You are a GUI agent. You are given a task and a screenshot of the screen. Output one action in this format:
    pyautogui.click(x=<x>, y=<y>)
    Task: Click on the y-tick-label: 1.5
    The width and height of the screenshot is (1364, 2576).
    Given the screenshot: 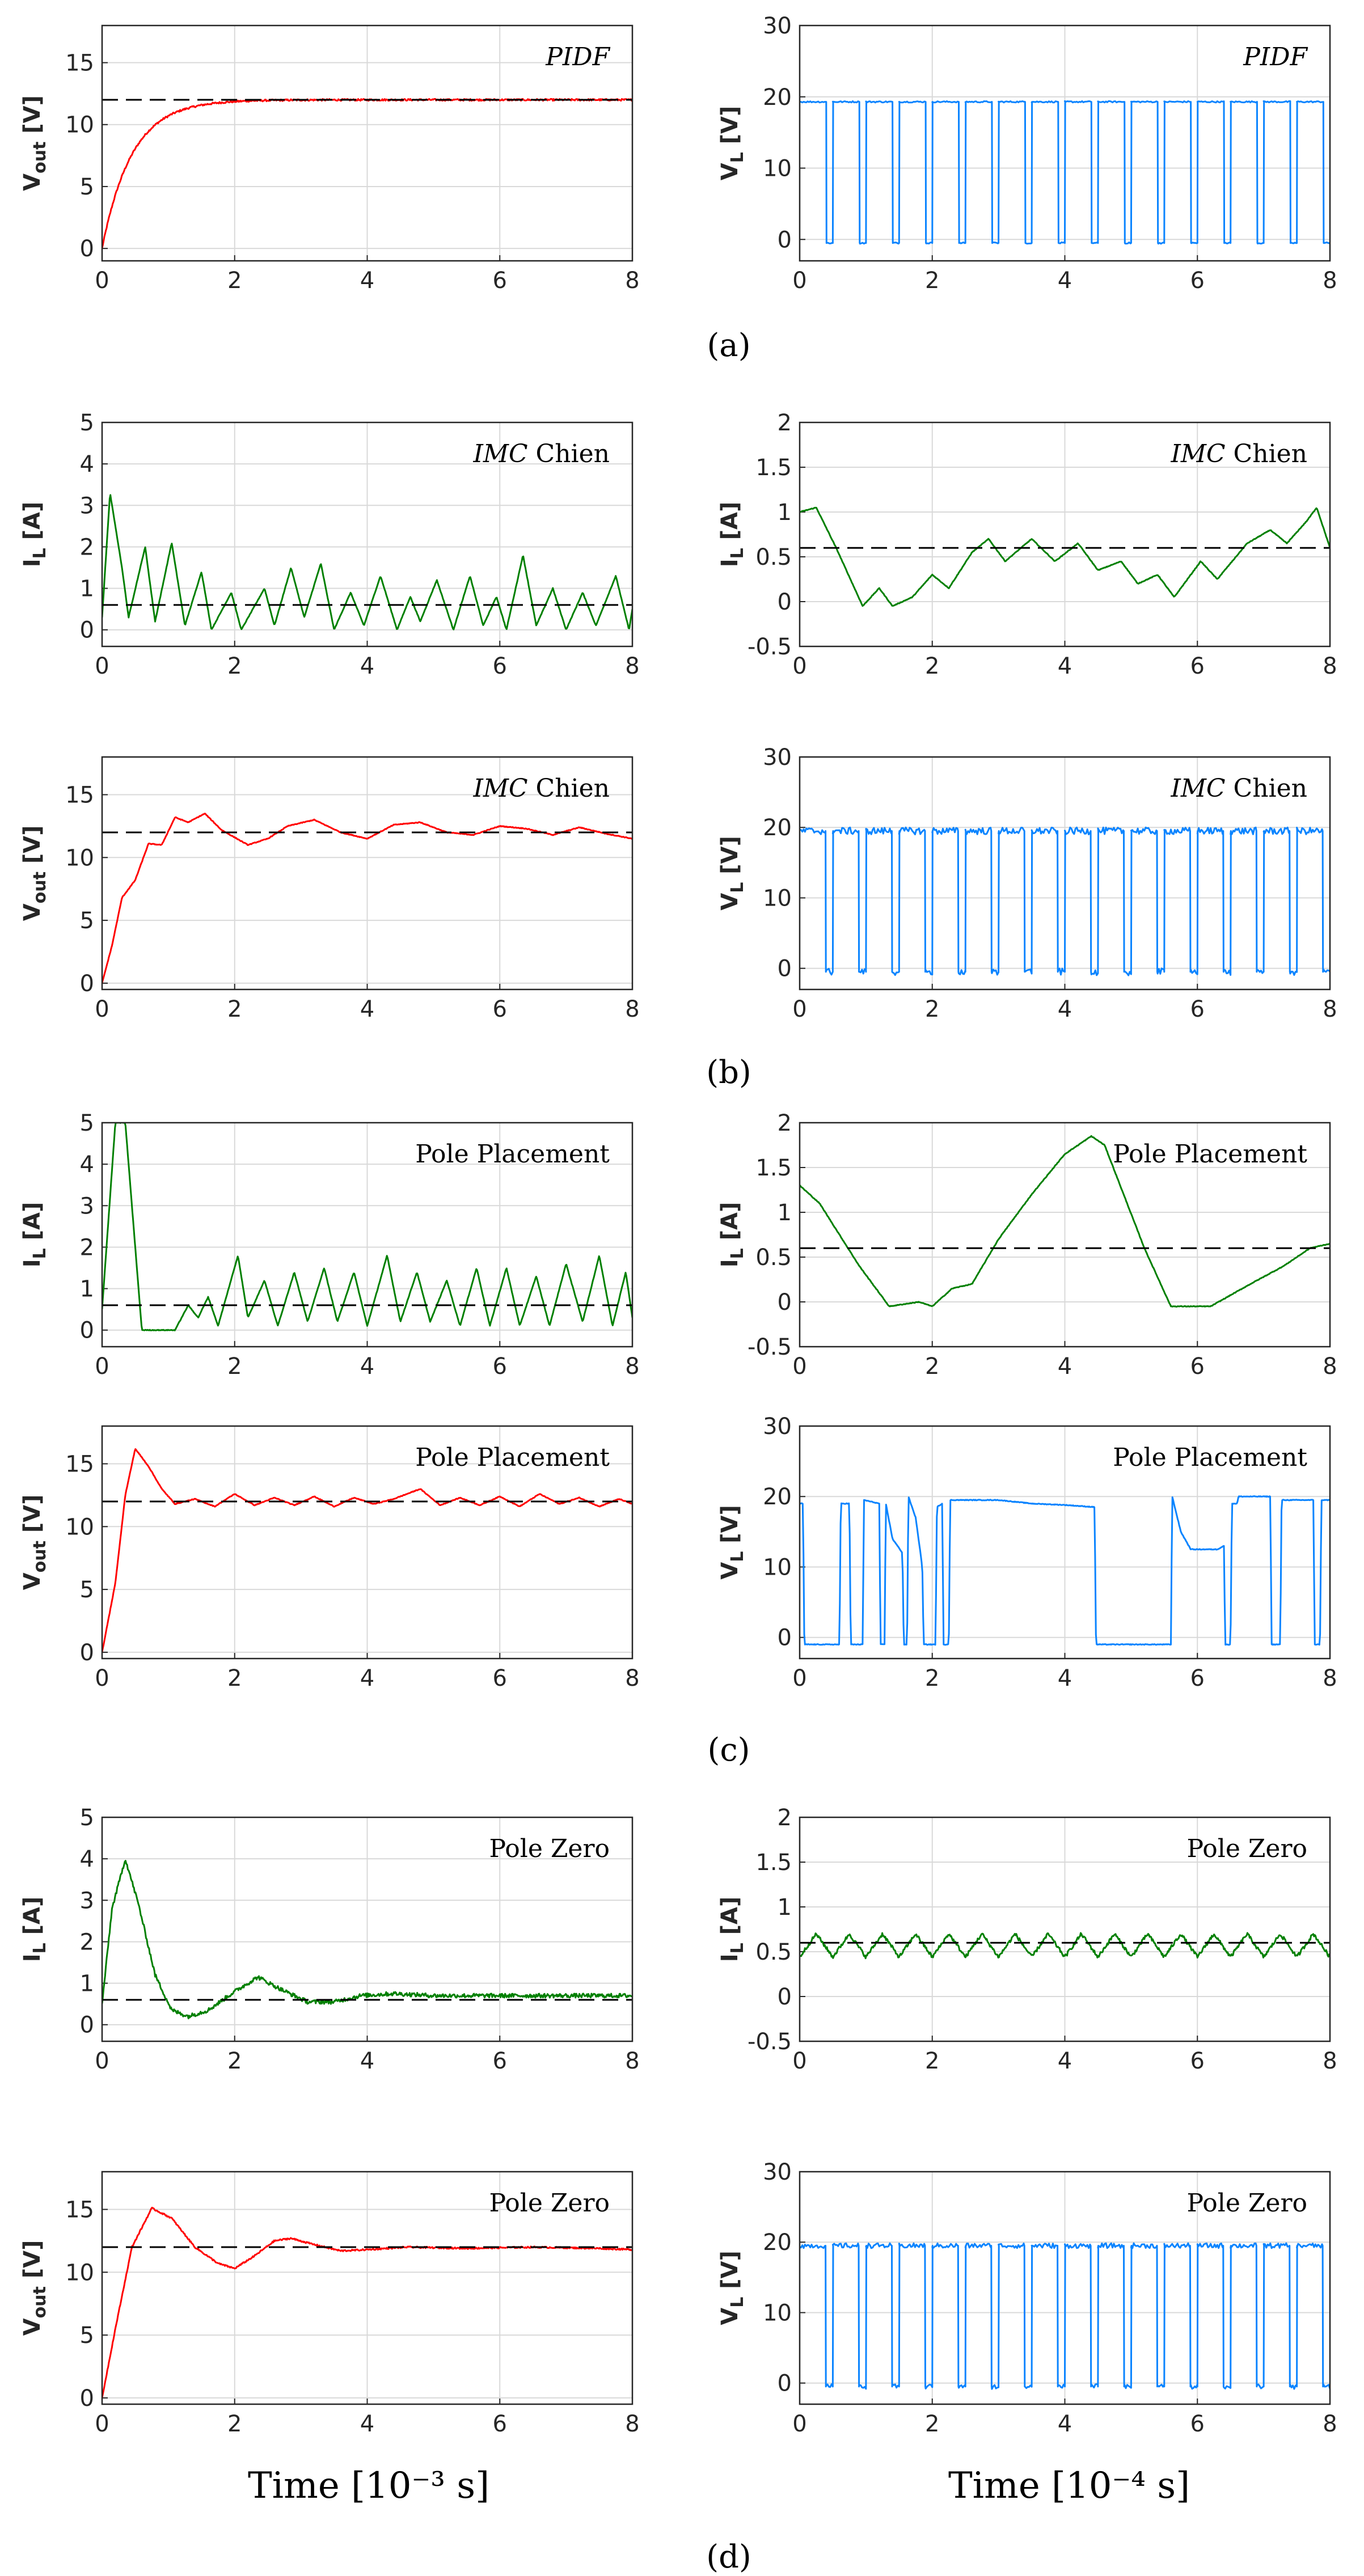 What is the action you would take?
    pyautogui.click(x=774, y=1863)
    